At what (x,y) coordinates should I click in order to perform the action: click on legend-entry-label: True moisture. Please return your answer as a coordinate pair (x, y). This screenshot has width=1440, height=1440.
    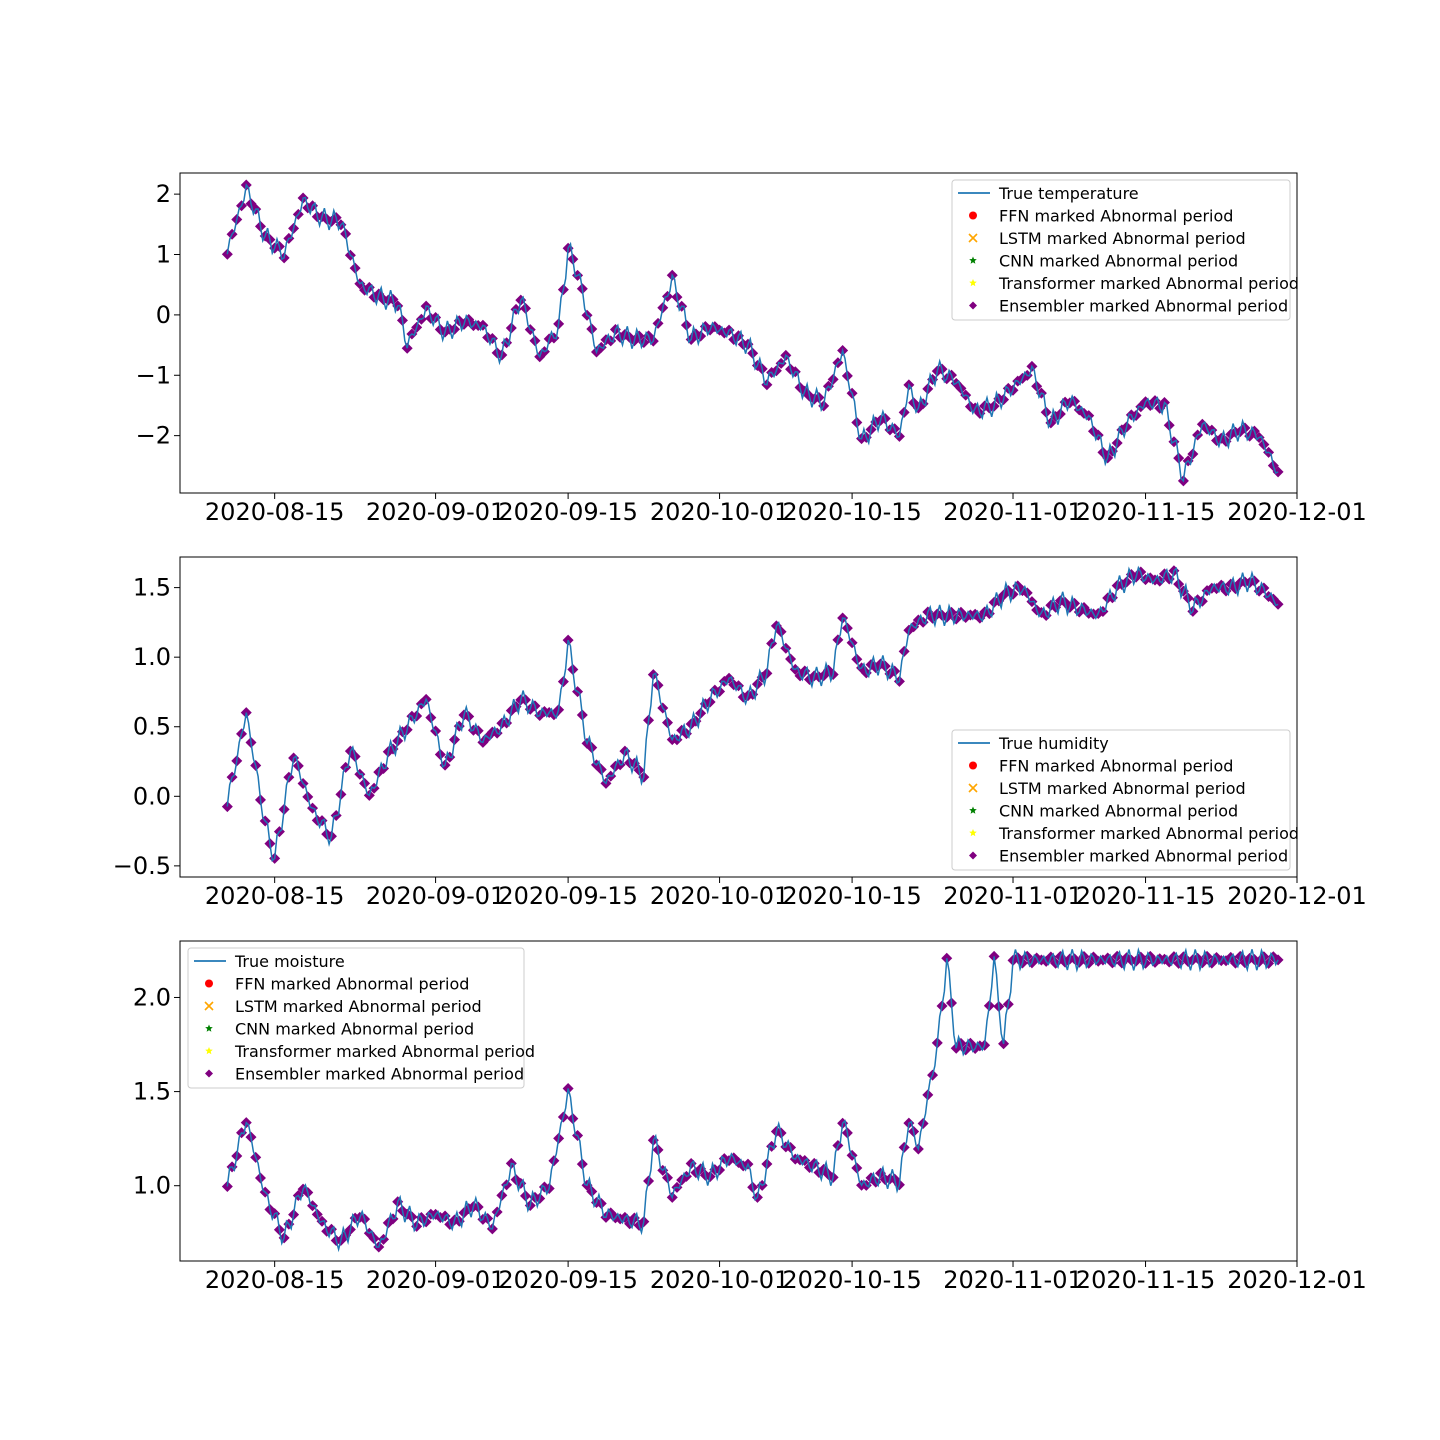
    Looking at the image, I should click on (289, 961).